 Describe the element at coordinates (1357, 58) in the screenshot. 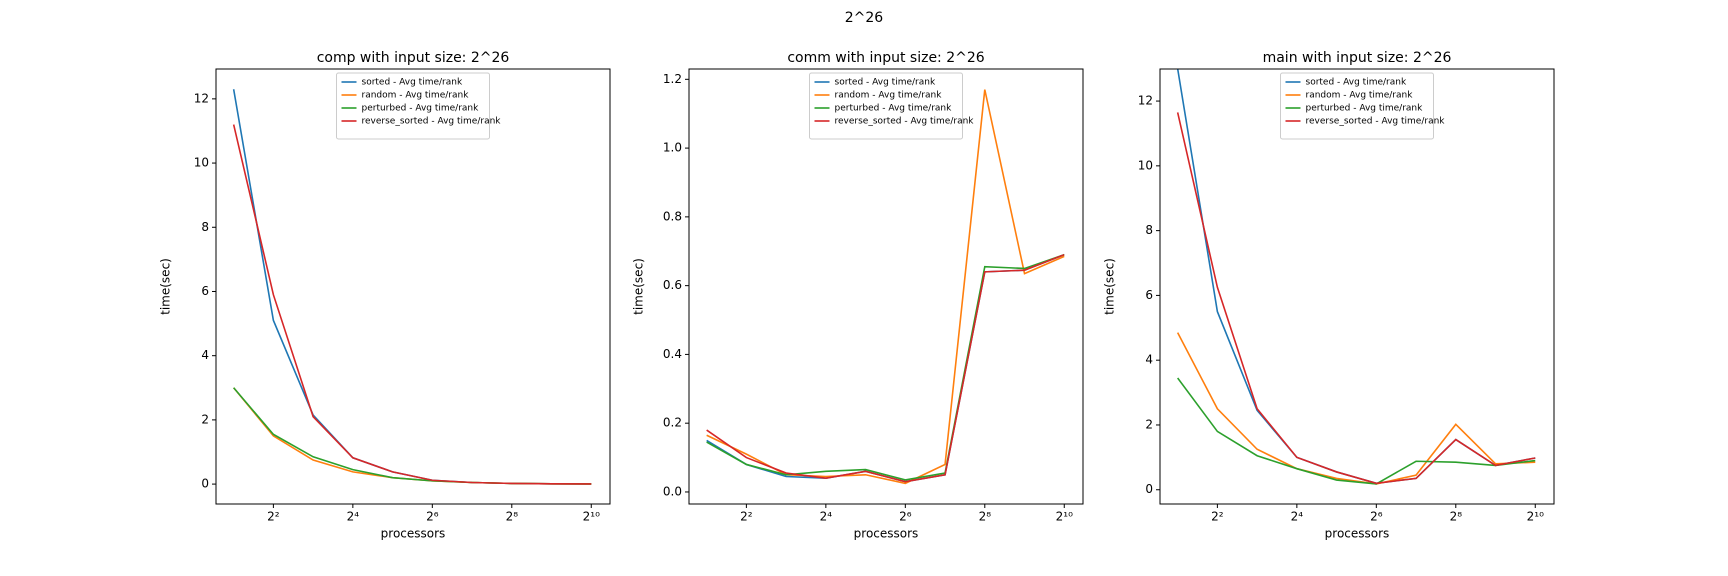

I see `subplot-title: main with input size: 2^26` at that location.